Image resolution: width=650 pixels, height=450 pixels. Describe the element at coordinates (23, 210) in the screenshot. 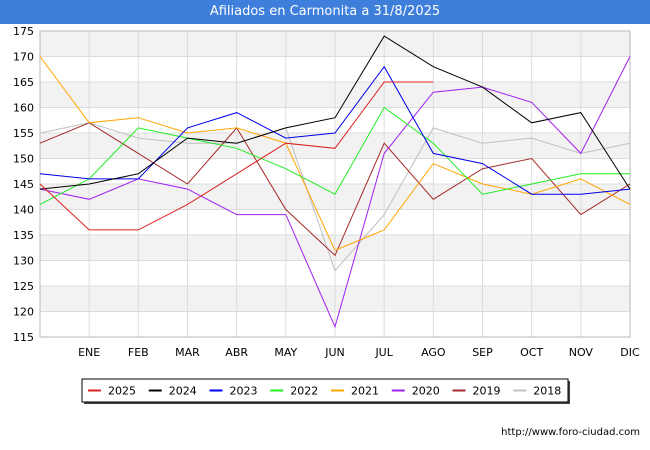

I see `y-tick-label: 140` at that location.